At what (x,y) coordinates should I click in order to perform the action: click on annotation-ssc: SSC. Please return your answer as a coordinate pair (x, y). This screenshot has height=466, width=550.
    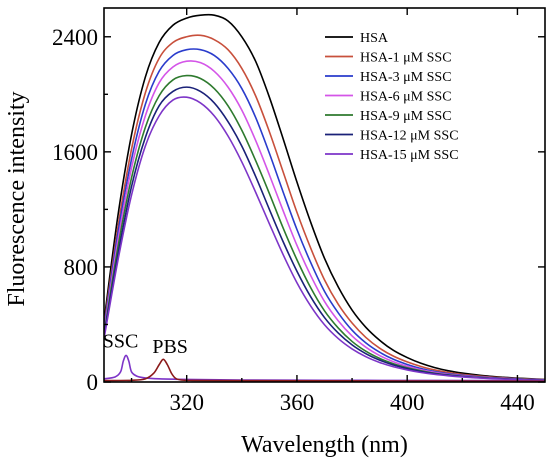
    Looking at the image, I should click on (121, 341).